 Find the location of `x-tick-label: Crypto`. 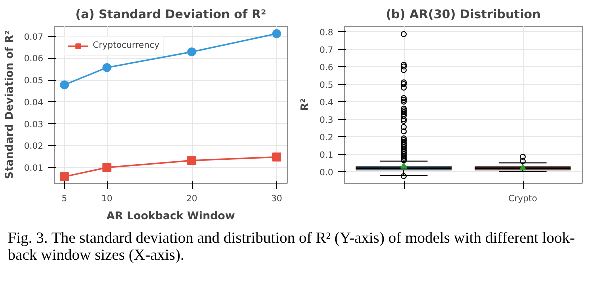

x-tick-label: Crypto is located at coordinates (523, 199).